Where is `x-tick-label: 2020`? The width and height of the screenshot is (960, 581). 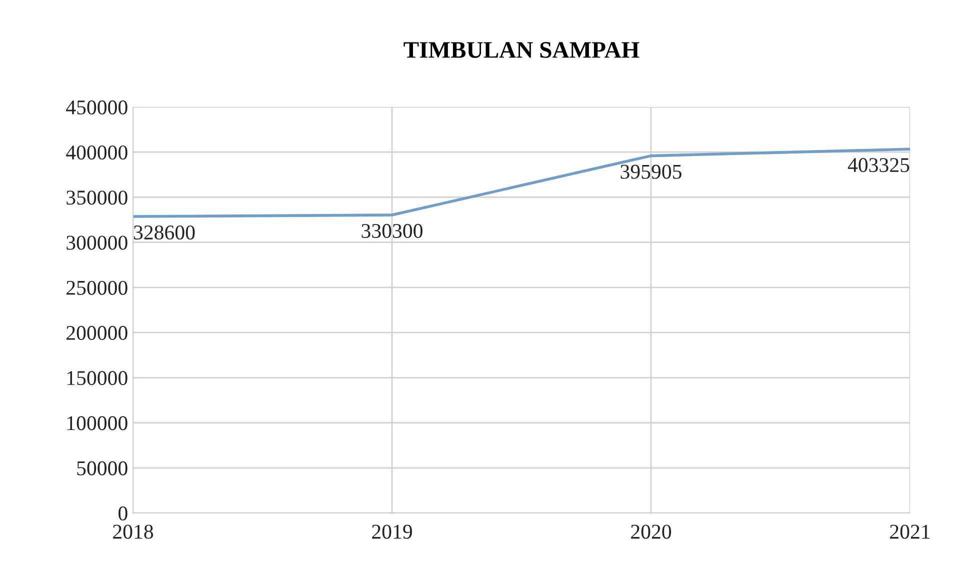 x-tick-label: 2020 is located at coordinates (651, 531).